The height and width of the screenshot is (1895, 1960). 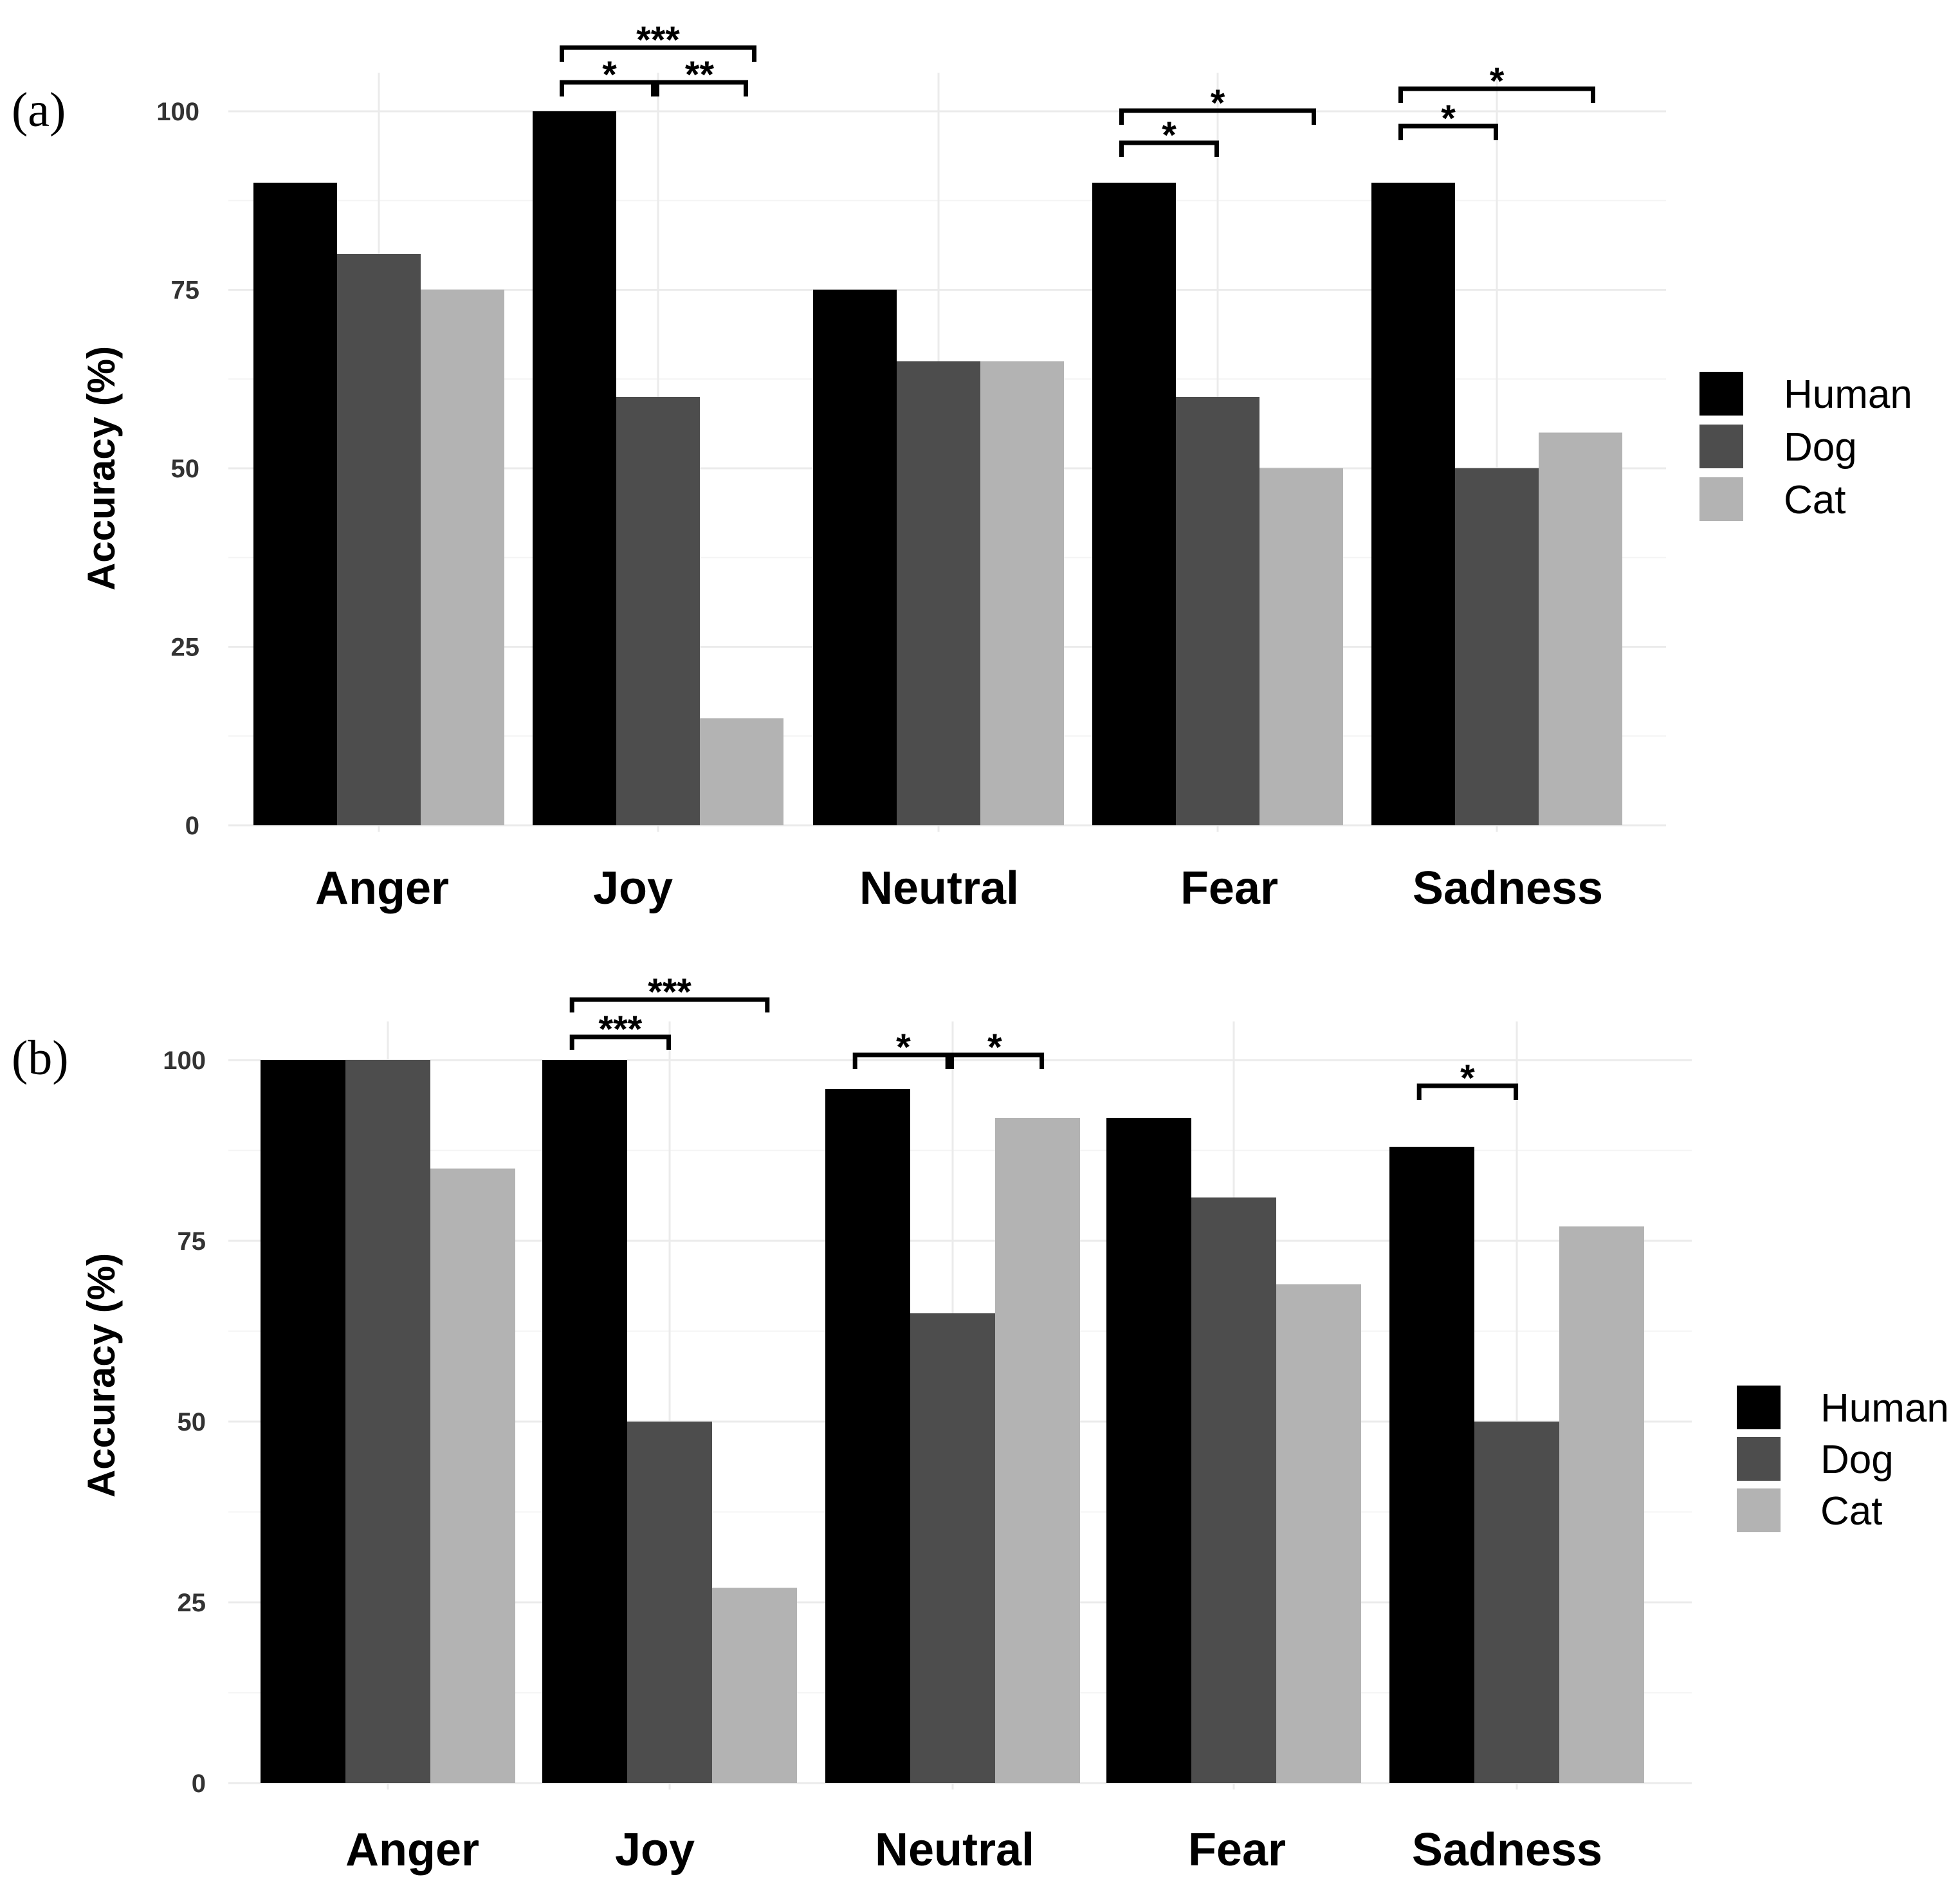 What do you see at coordinates (700, 75) in the screenshot?
I see `significance-label: **` at bounding box center [700, 75].